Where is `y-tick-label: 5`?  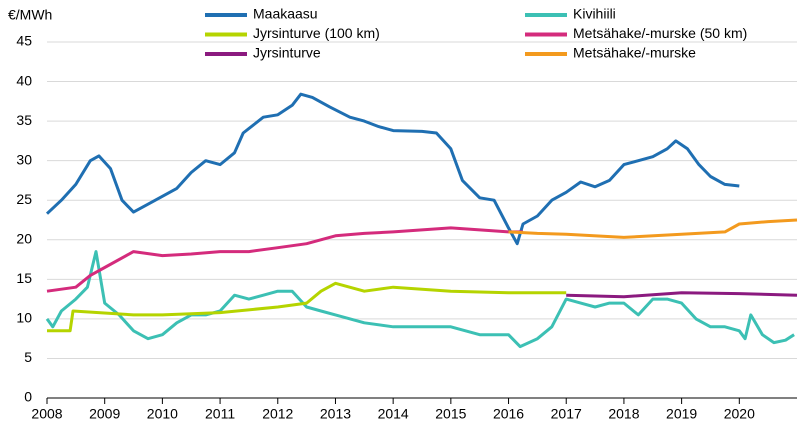 y-tick-label: 5 is located at coordinates (28, 357).